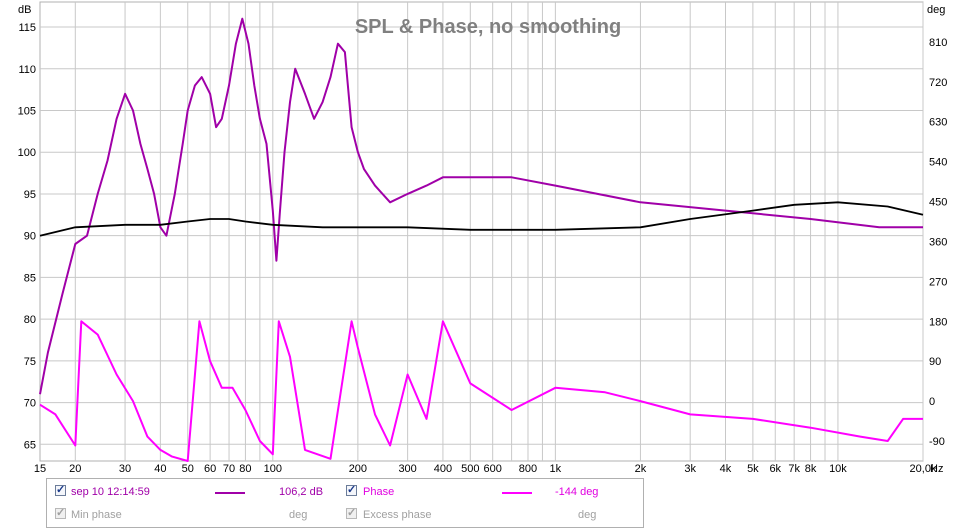 The image size is (975, 528). What do you see at coordinates (30, 445) in the screenshot?
I see `y-left-tick-label: 65` at bounding box center [30, 445].